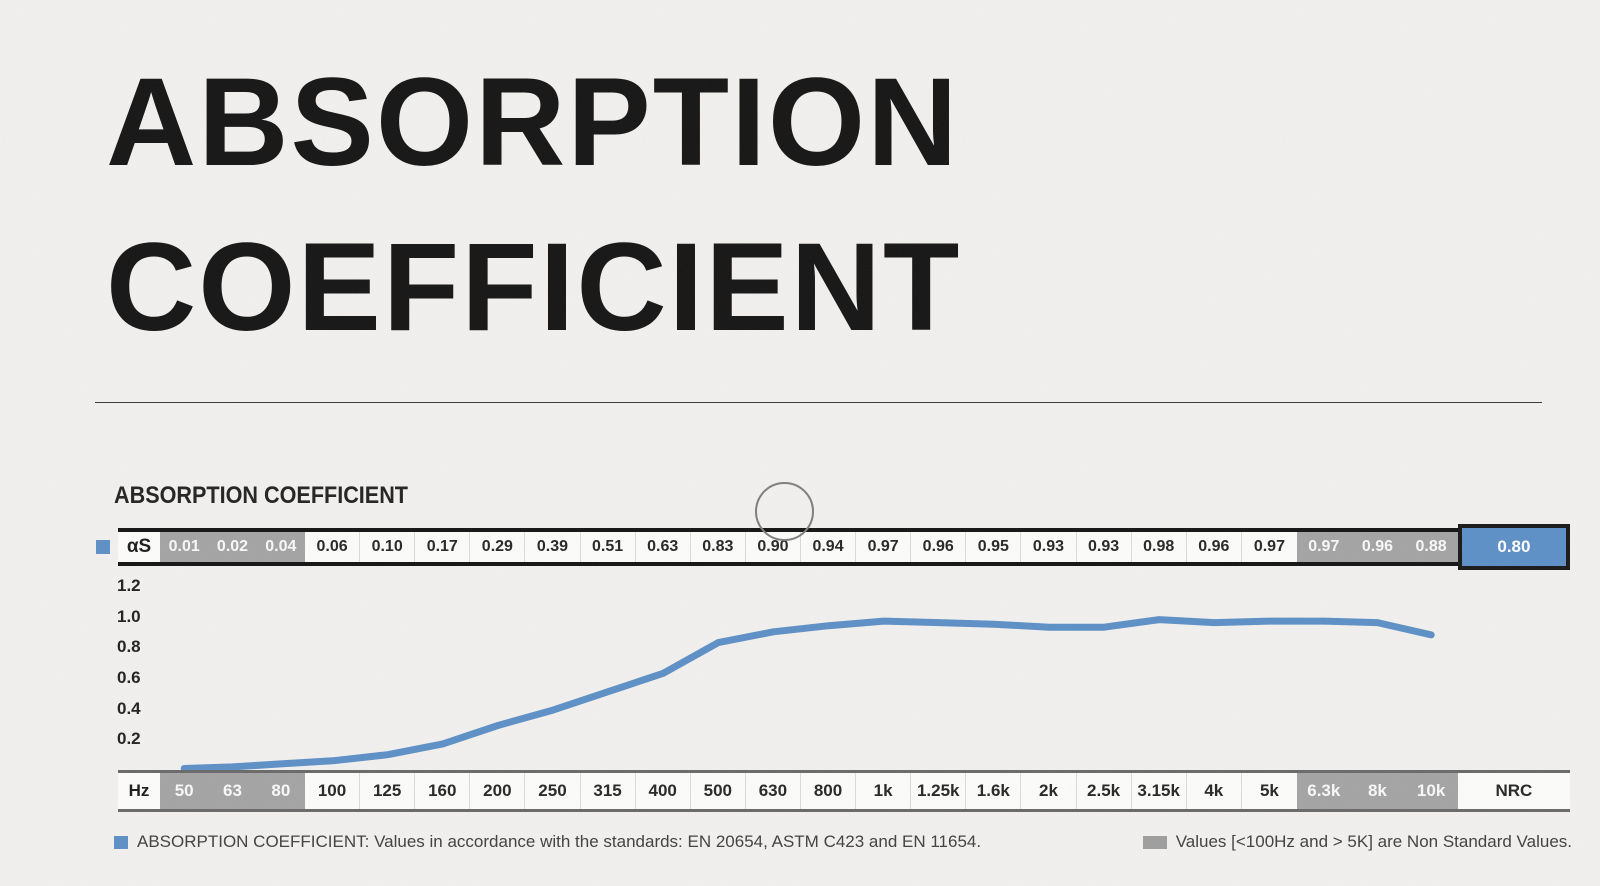 The height and width of the screenshot is (886, 1600). What do you see at coordinates (534, 287) in the screenshot?
I see `page-title-line2: COEFFICIENT` at bounding box center [534, 287].